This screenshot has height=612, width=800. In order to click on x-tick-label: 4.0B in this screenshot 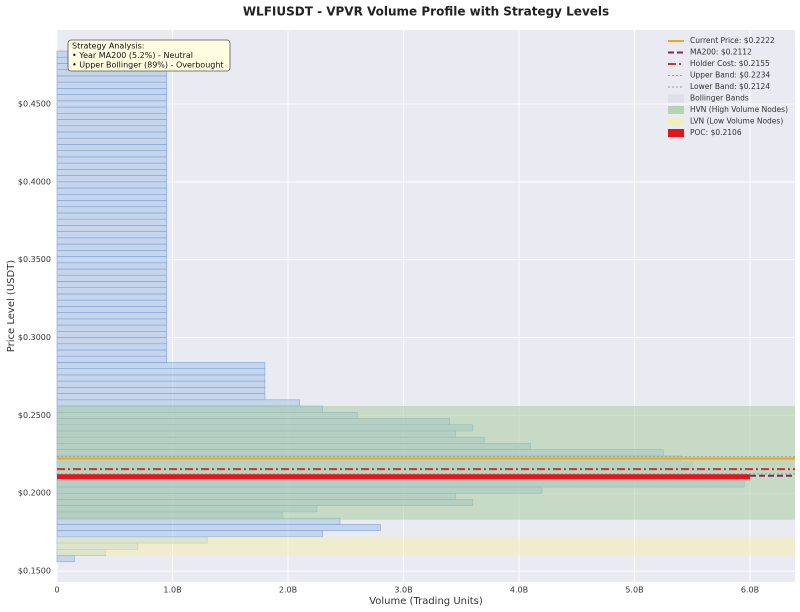, I will do `click(519, 590)`.